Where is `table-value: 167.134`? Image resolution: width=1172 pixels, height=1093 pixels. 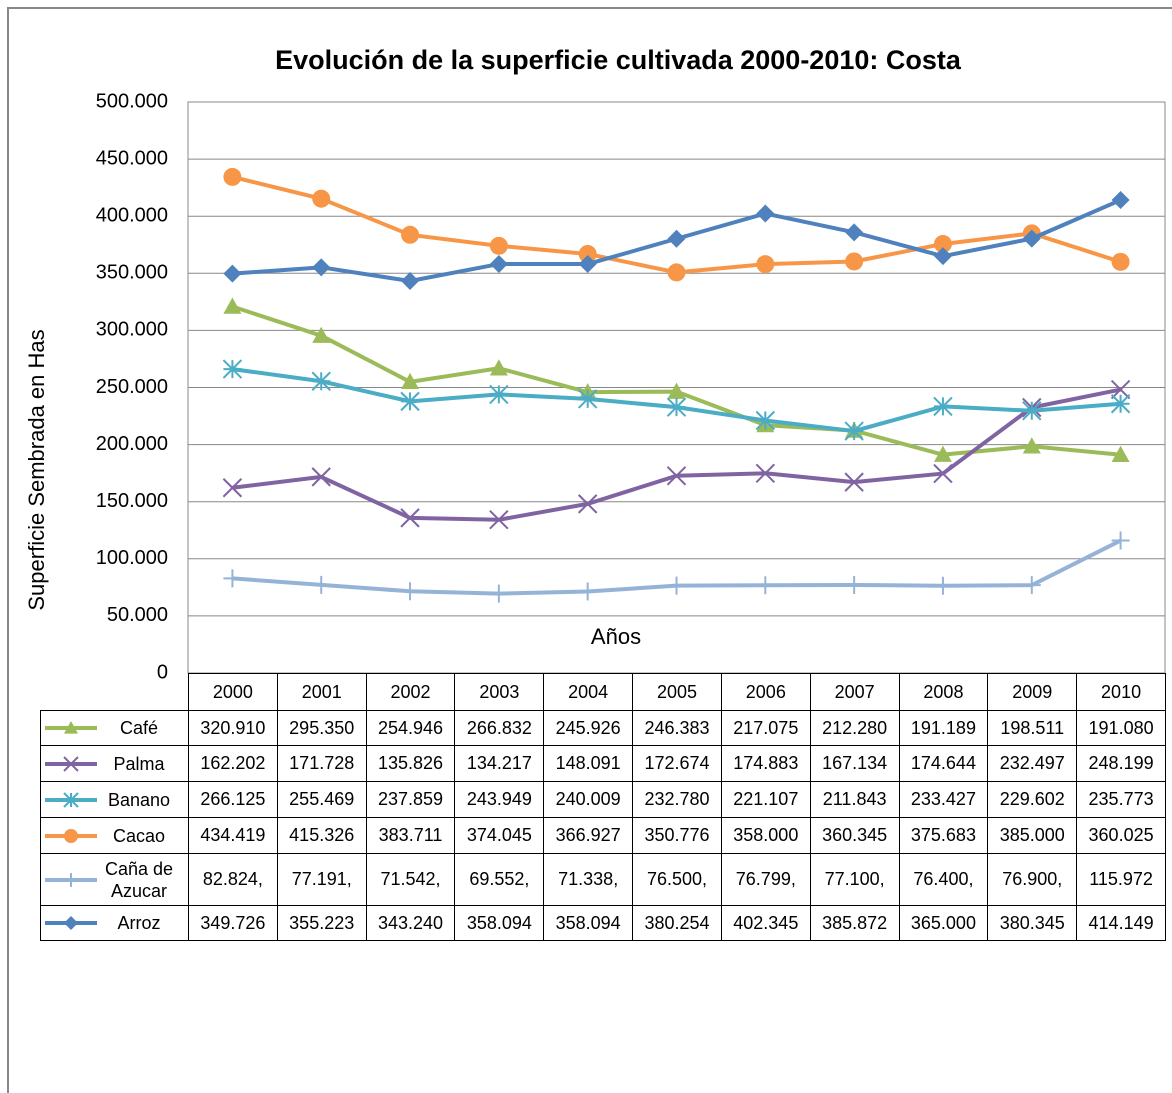 table-value: 167.134 is located at coordinates (854, 763).